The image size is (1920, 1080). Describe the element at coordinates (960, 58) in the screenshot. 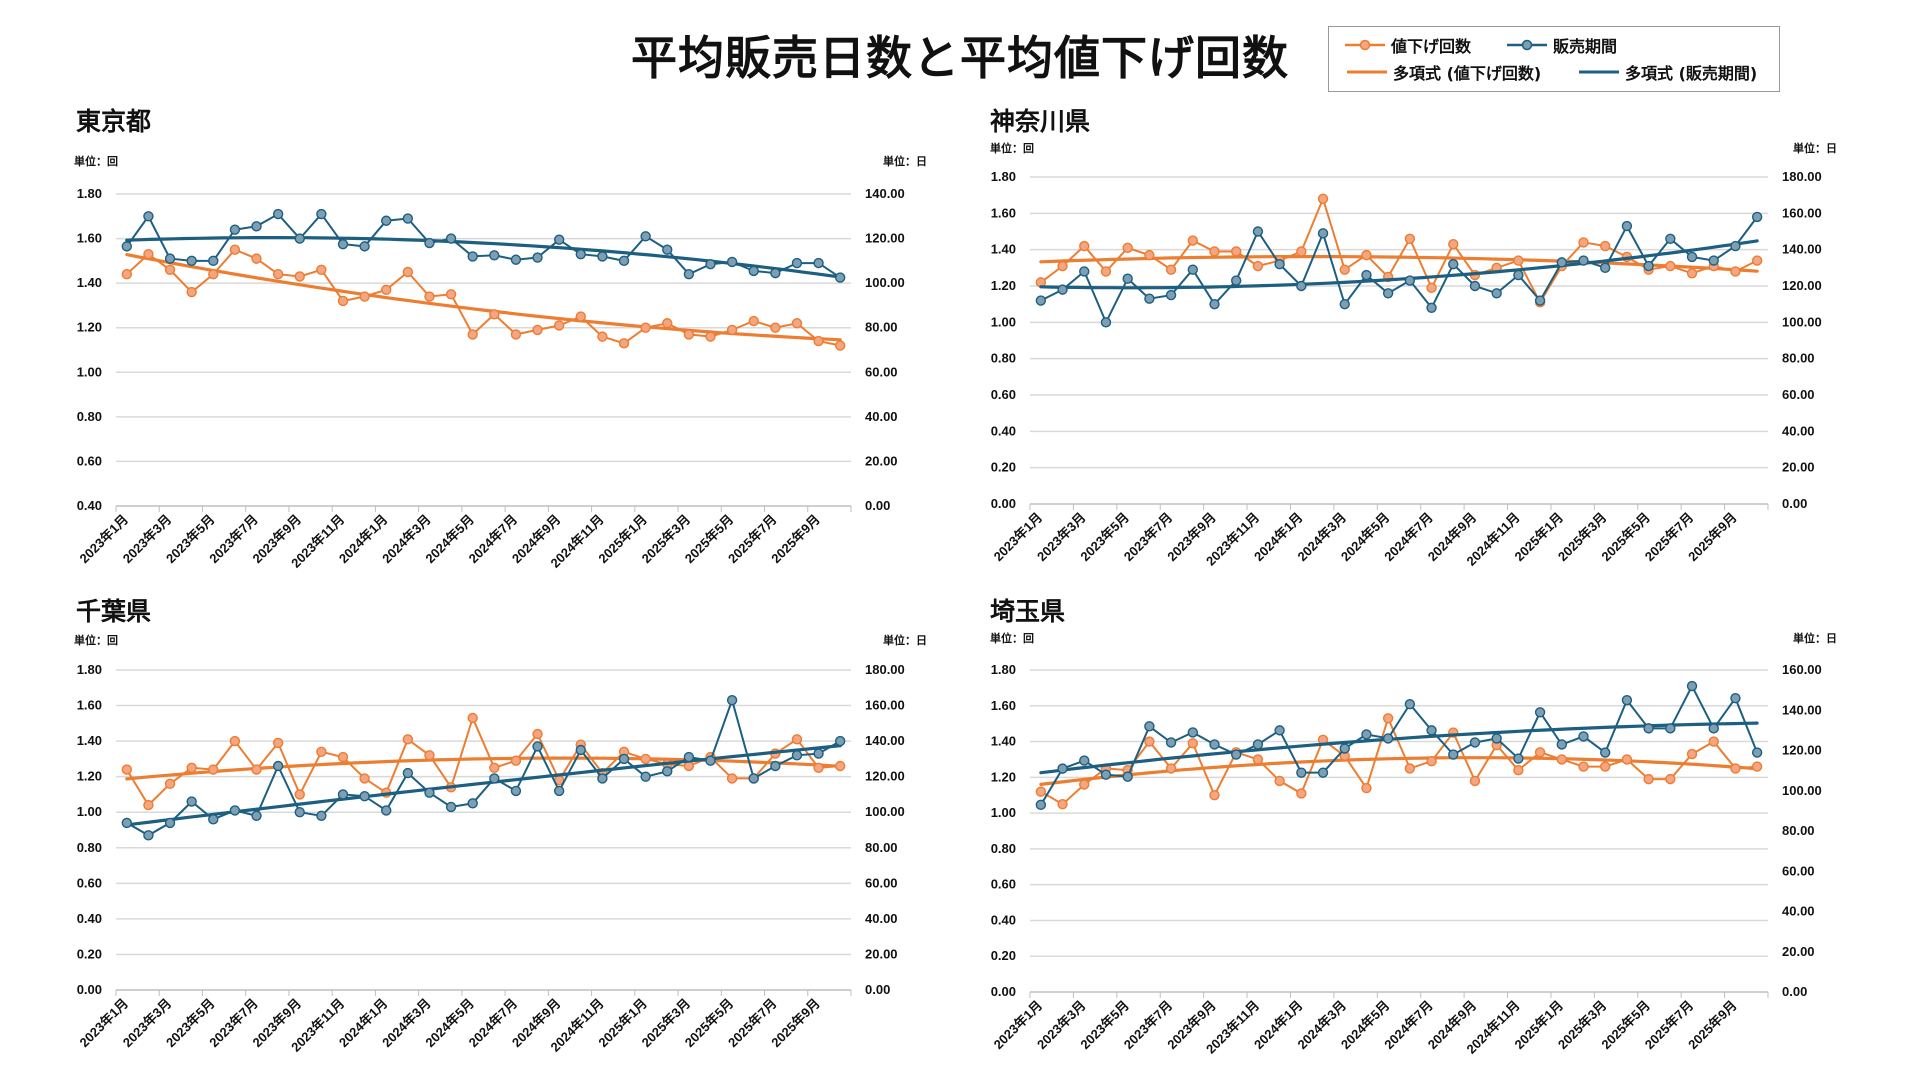

I see `page-title: 平均販売日数と平均値下げ回数` at that location.